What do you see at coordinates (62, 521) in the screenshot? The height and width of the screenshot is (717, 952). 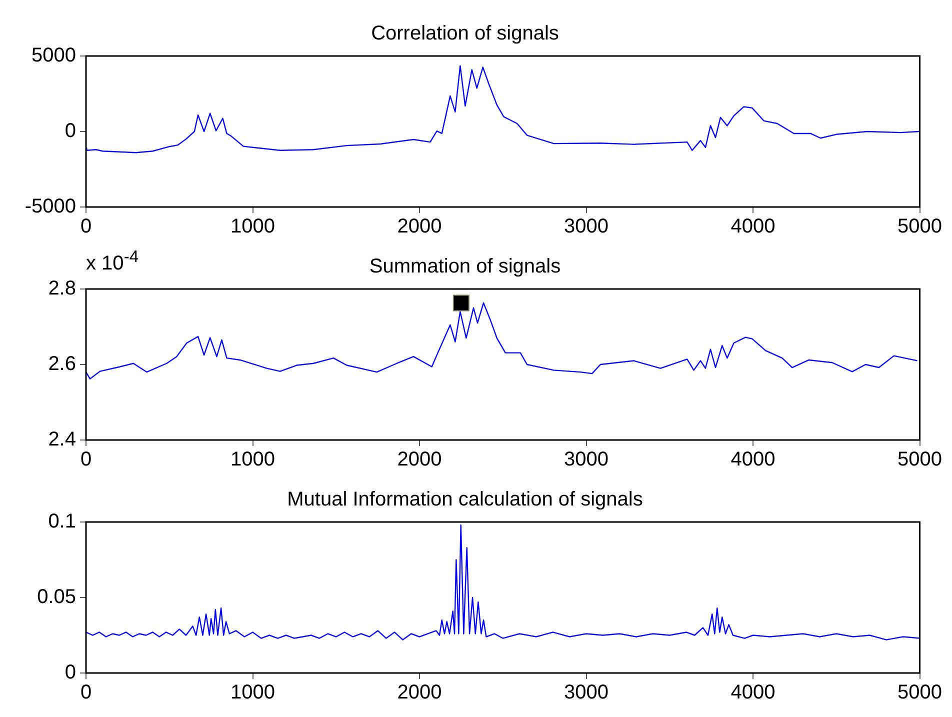 I see `y-tick-label: 0.1` at bounding box center [62, 521].